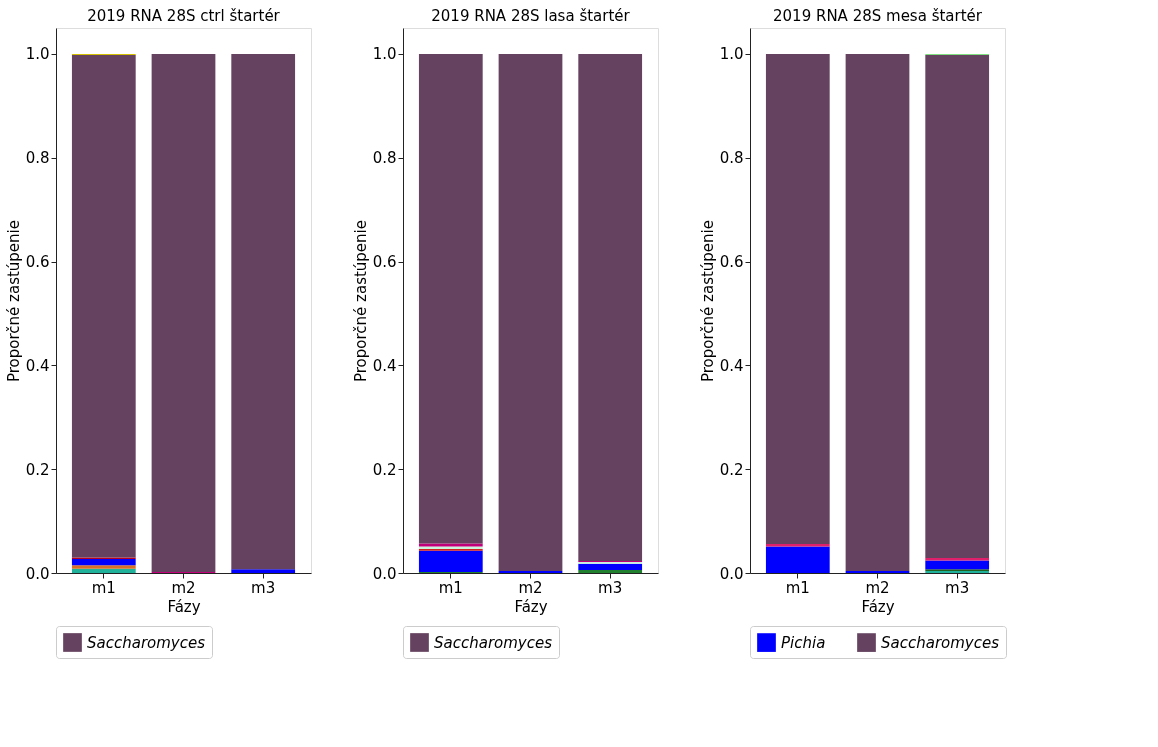 The width and height of the screenshot is (1158, 747). Describe the element at coordinates (878, 16) in the screenshot. I see `chart-title: 2019 RNA 28S mesa štartér` at that location.